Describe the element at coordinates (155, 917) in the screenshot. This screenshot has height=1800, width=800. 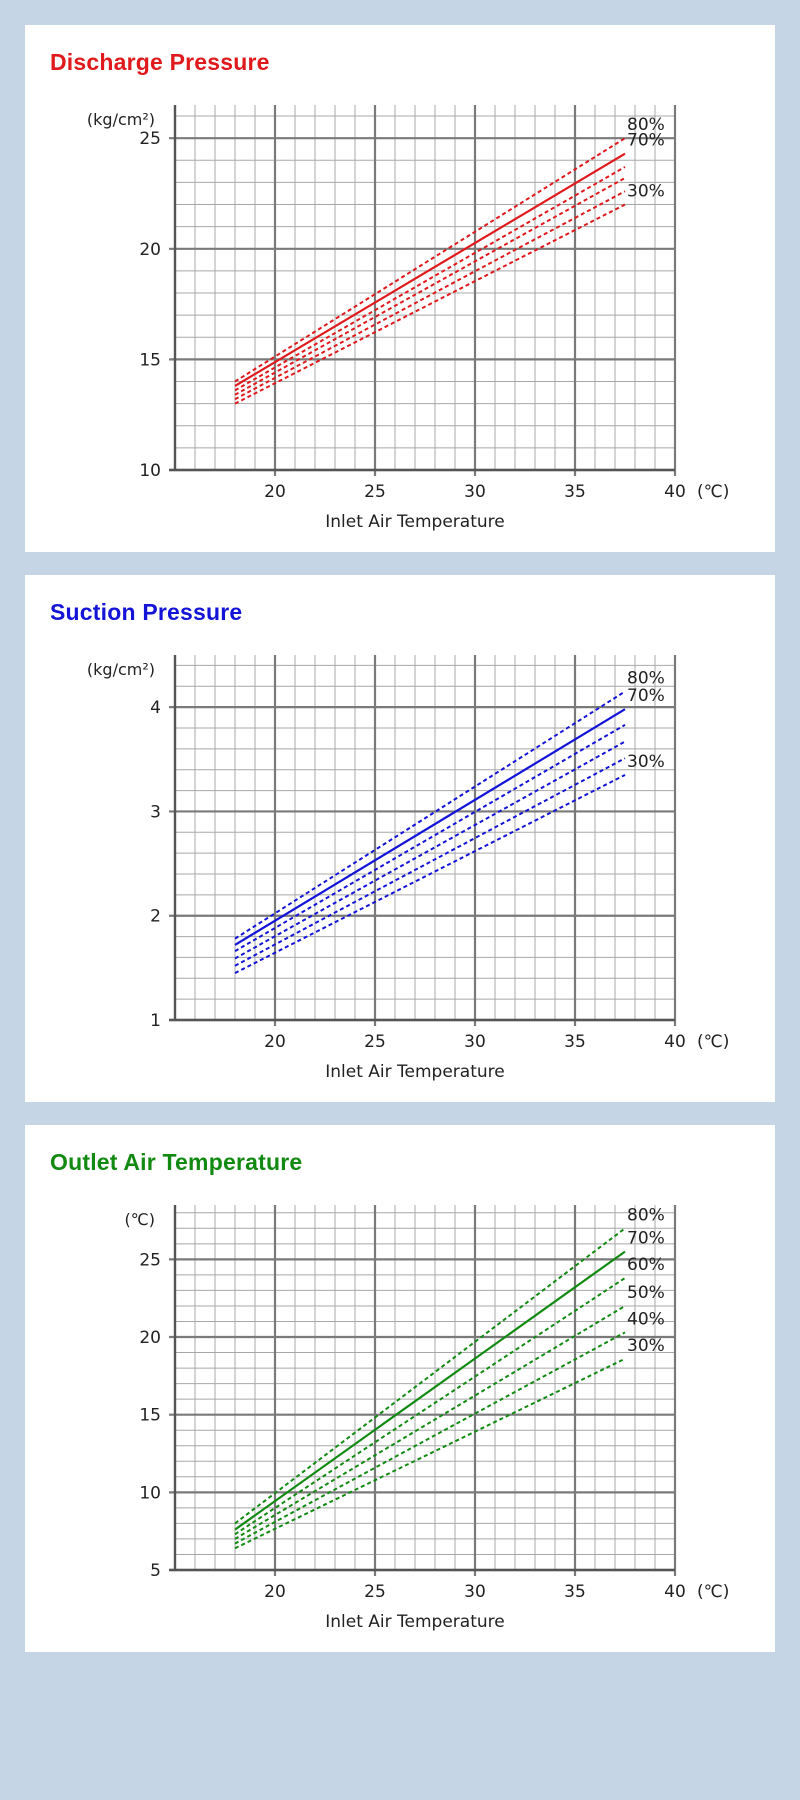
I see `y-tick-label: 2` at that location.